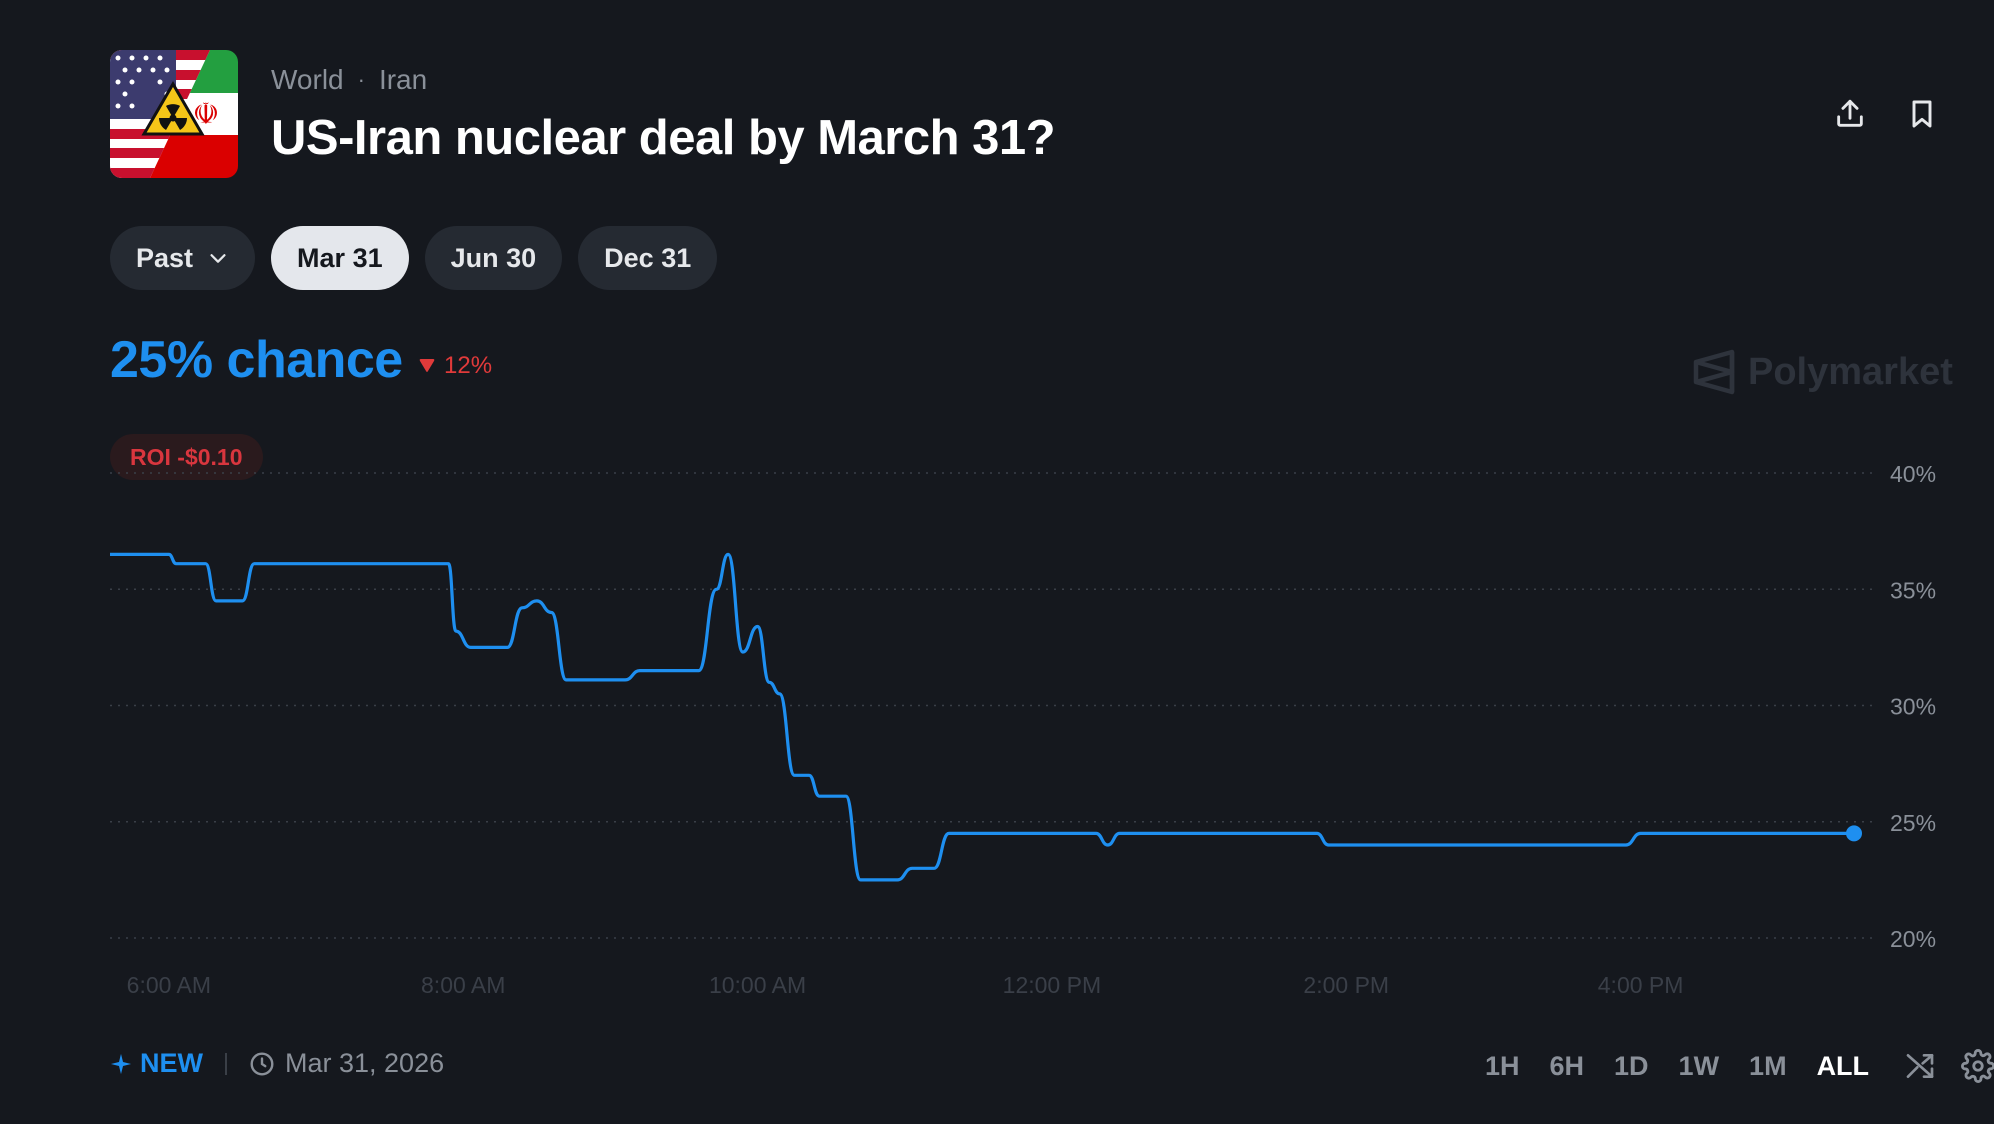 The image size is (1994, 1124). I want to click on y-tick-label: 40%, so click(1913, 474).